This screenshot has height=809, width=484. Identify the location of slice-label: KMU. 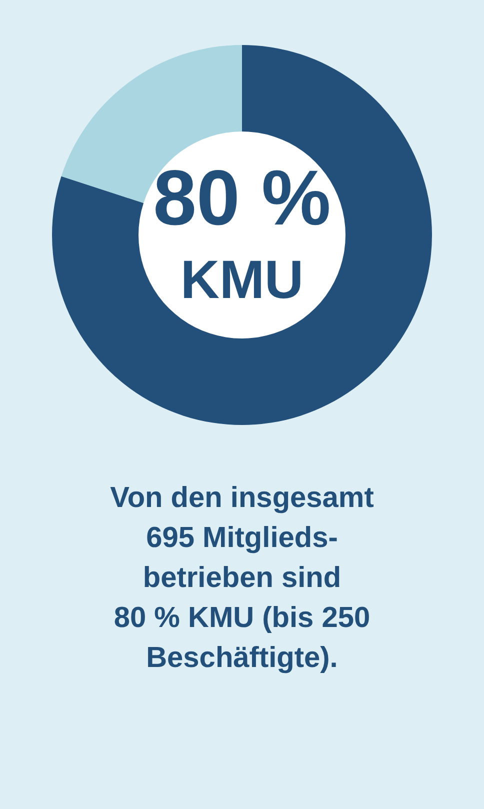
(242, 280).